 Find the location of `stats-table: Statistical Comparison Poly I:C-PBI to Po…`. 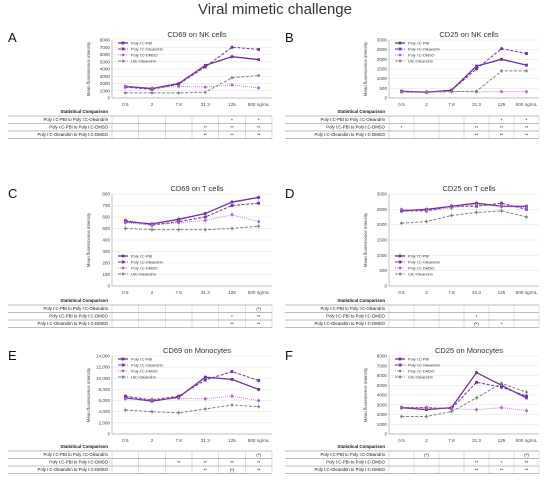

stats-table: Statistical Comparison Poly I:C-PBI to Po… is located at coordinates (140, 313).